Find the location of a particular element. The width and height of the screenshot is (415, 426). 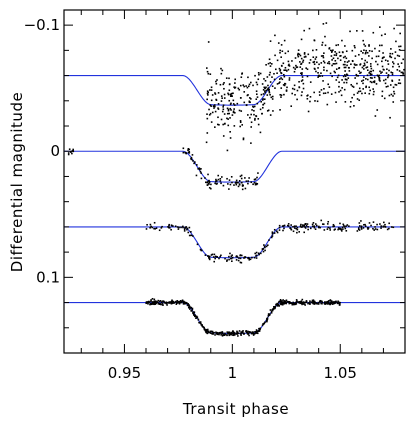

x-axis-label: Transit phase is located at coordinates (235, 409).